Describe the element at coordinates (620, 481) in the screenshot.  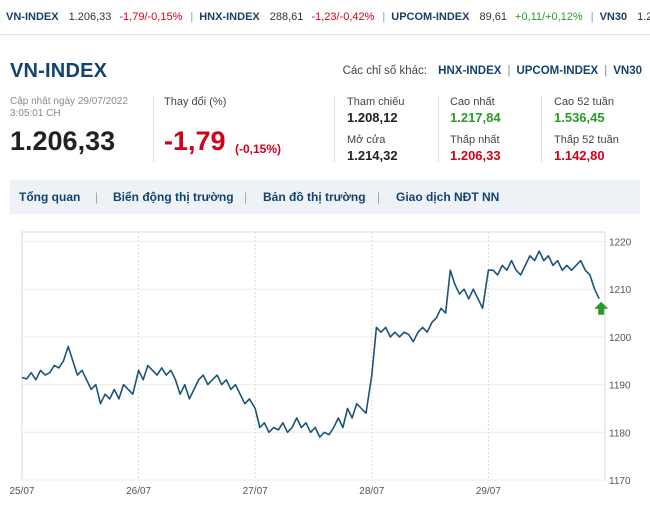
I see `y-tick-label: 1170` at that location.